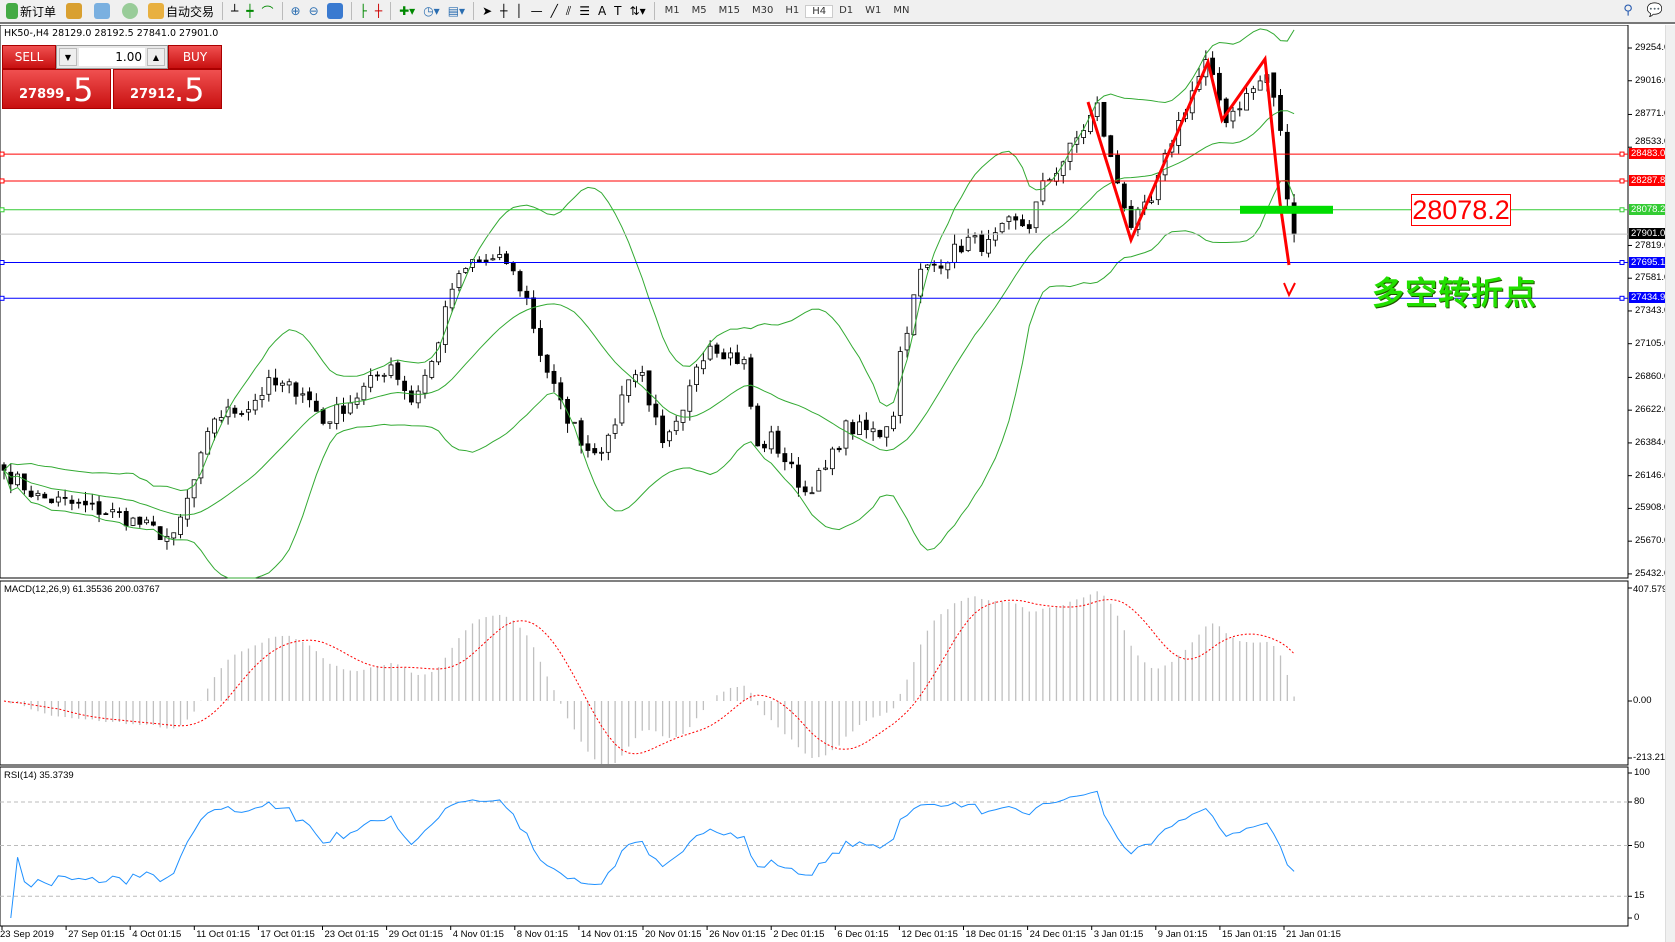 This screenshot has height=942, width=1675. Describe the element at coordinates (652, 677) in the screenshot. I see `macd-histogram` at that location.